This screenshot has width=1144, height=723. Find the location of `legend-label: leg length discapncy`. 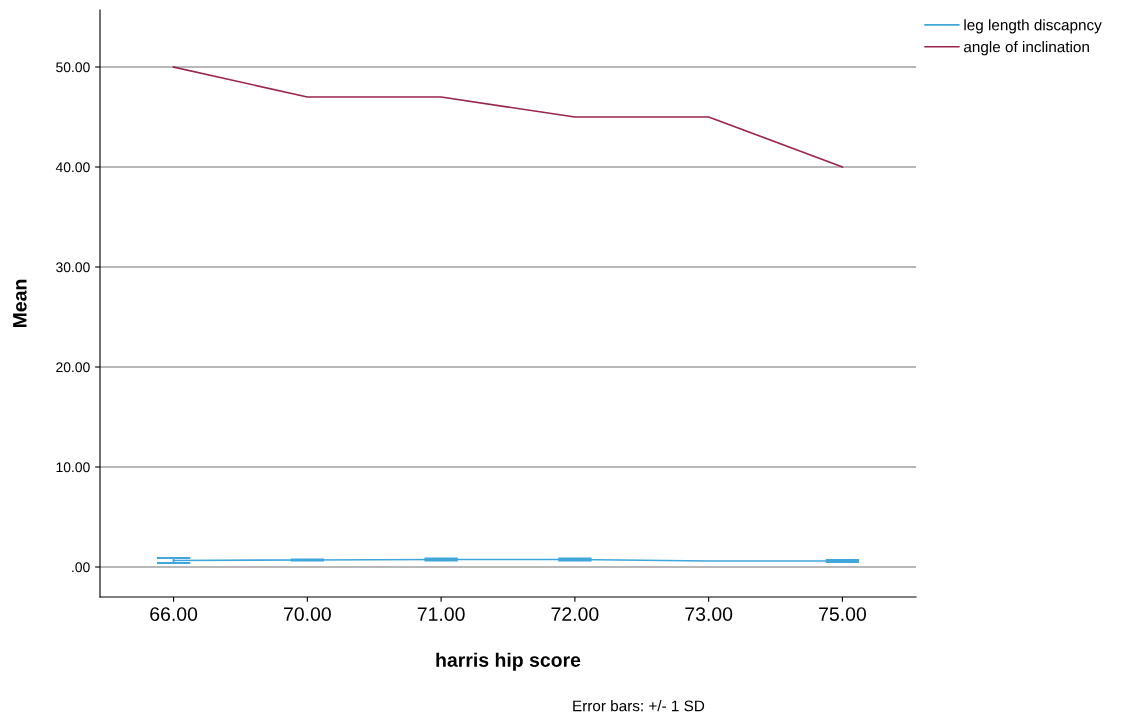

legend-label: leg length discapncy is located at coordinates (1033, 26).